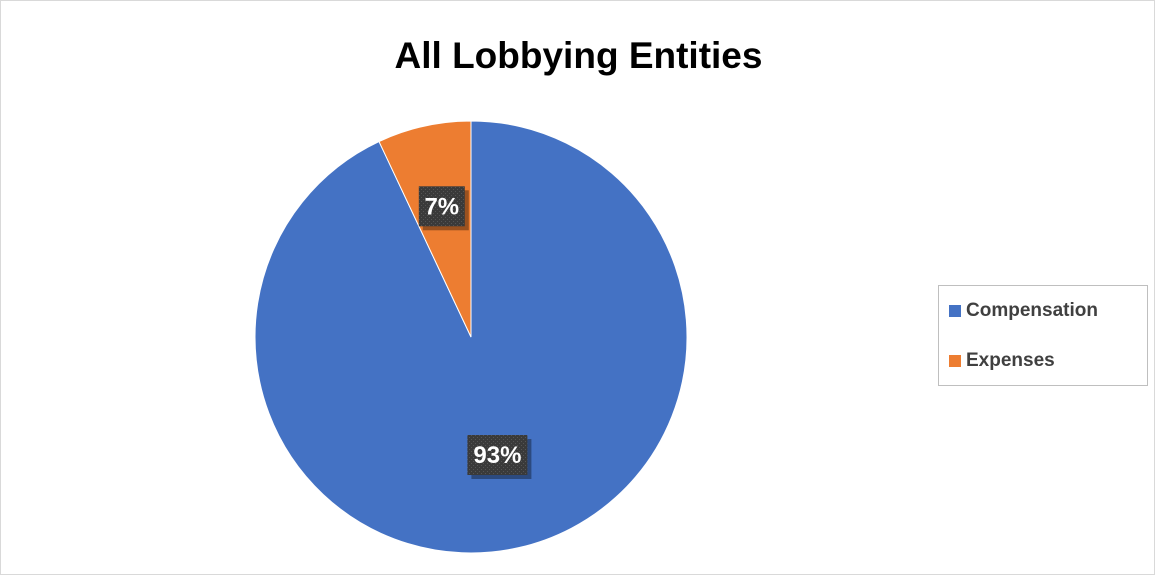 The height and width of the screenshot is (575, 1155). What do you see at coordinates (1043, 335) in the screenshot?
I see `legend: Compensation Expenses` at bounding box center [1043, 335].